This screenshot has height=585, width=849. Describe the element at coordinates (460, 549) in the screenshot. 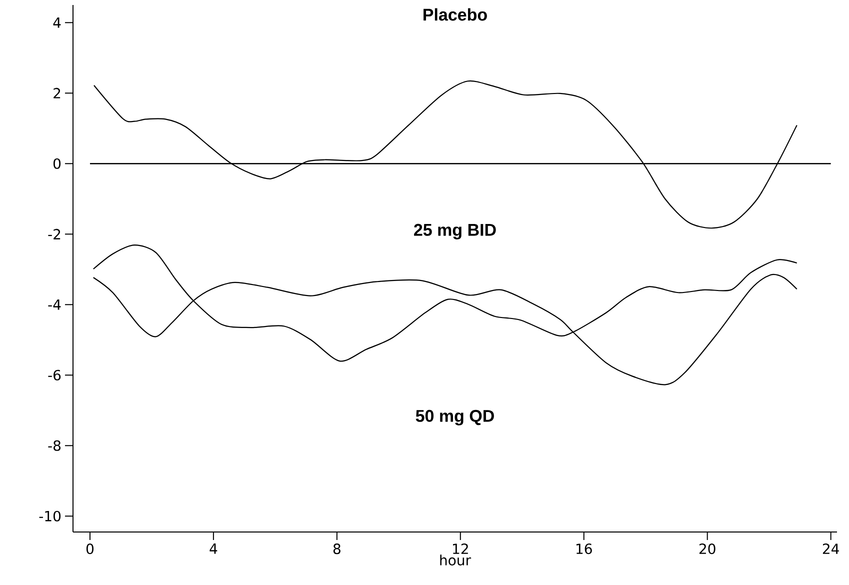

I see `x-tick-label: 12` at that location.